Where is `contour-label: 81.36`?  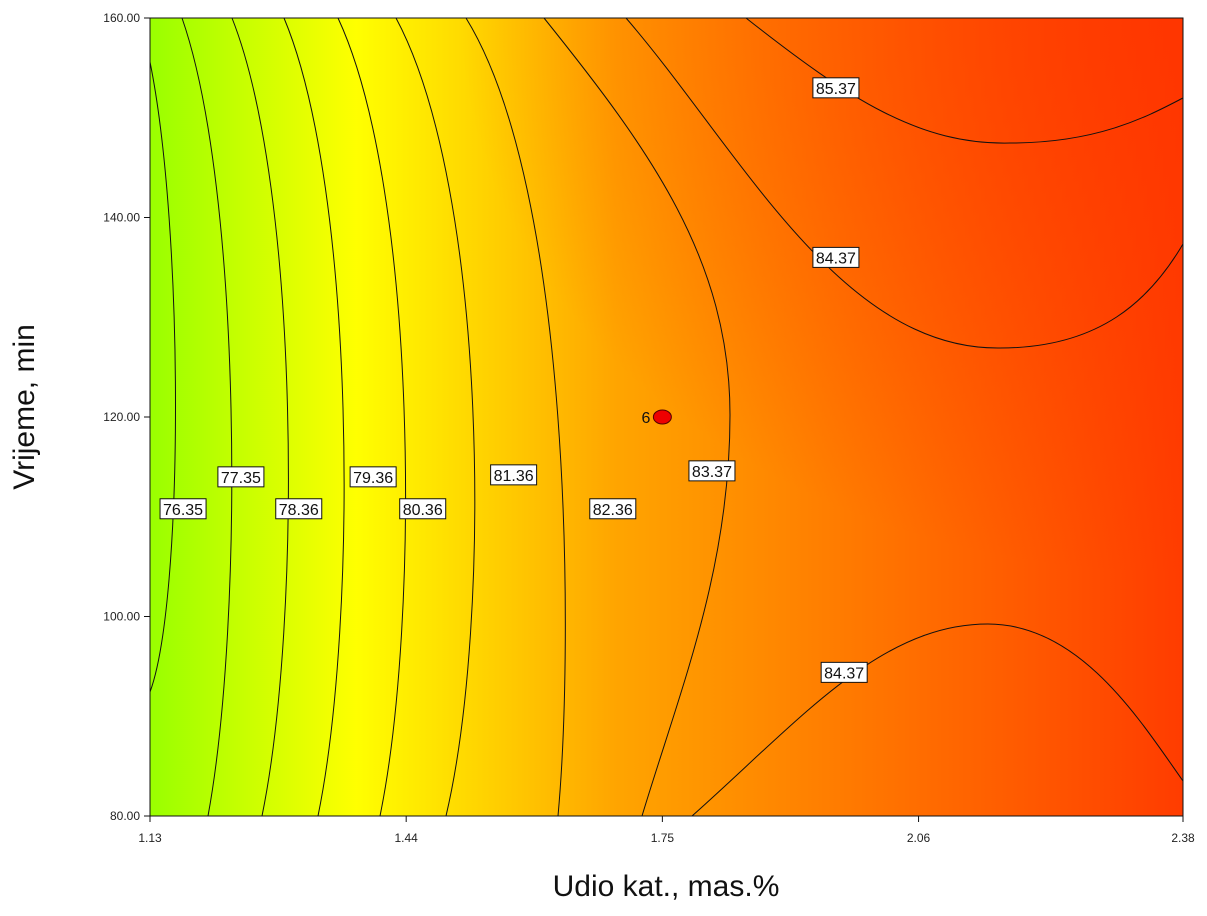
contour-label: 81.36 is located at coordinates (514, 475).